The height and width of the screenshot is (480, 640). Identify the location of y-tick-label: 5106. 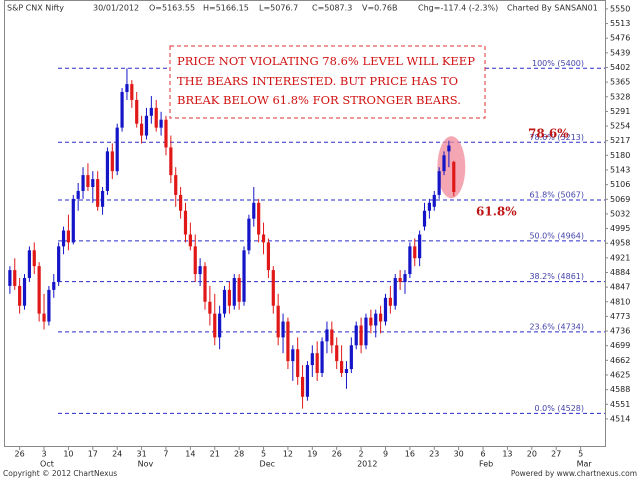
(620, 184).